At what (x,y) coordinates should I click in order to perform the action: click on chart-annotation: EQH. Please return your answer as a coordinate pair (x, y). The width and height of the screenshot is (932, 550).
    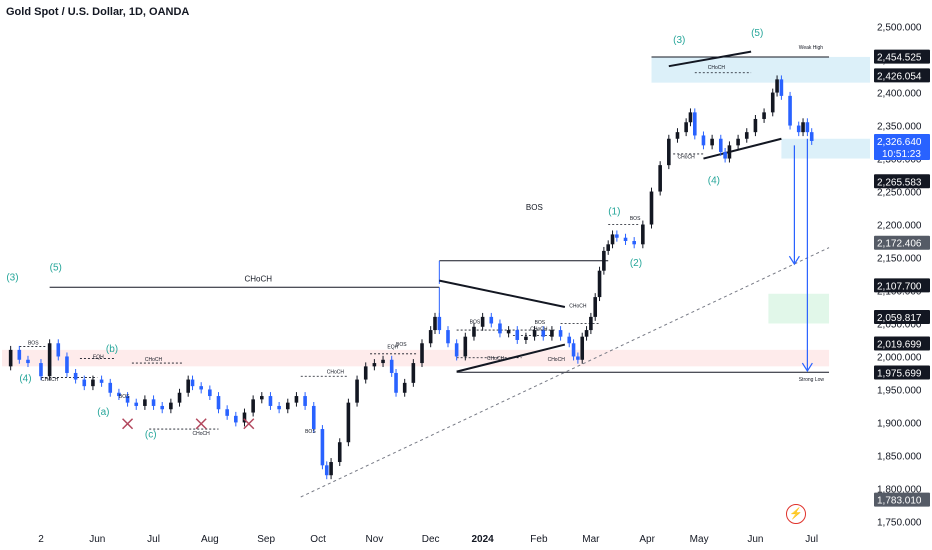
    Looking at the image, I should click on (392, 348).